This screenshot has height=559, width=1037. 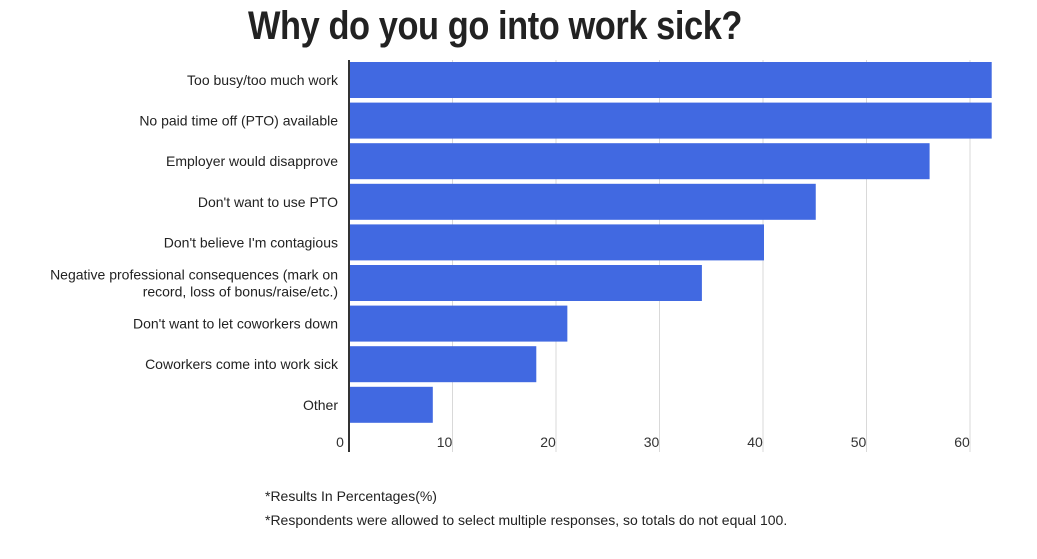 I want to click on category-label: Don't want to let coworkers down, so click(x=235, y=324).